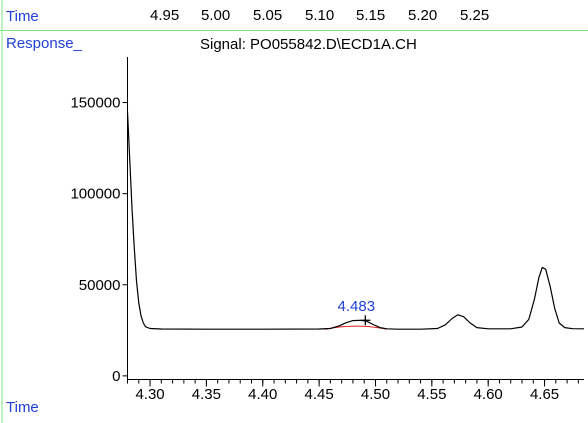 This screenshot has width=588, height=423. I want to click on response-axis-label: Response_, so click(44, 43).